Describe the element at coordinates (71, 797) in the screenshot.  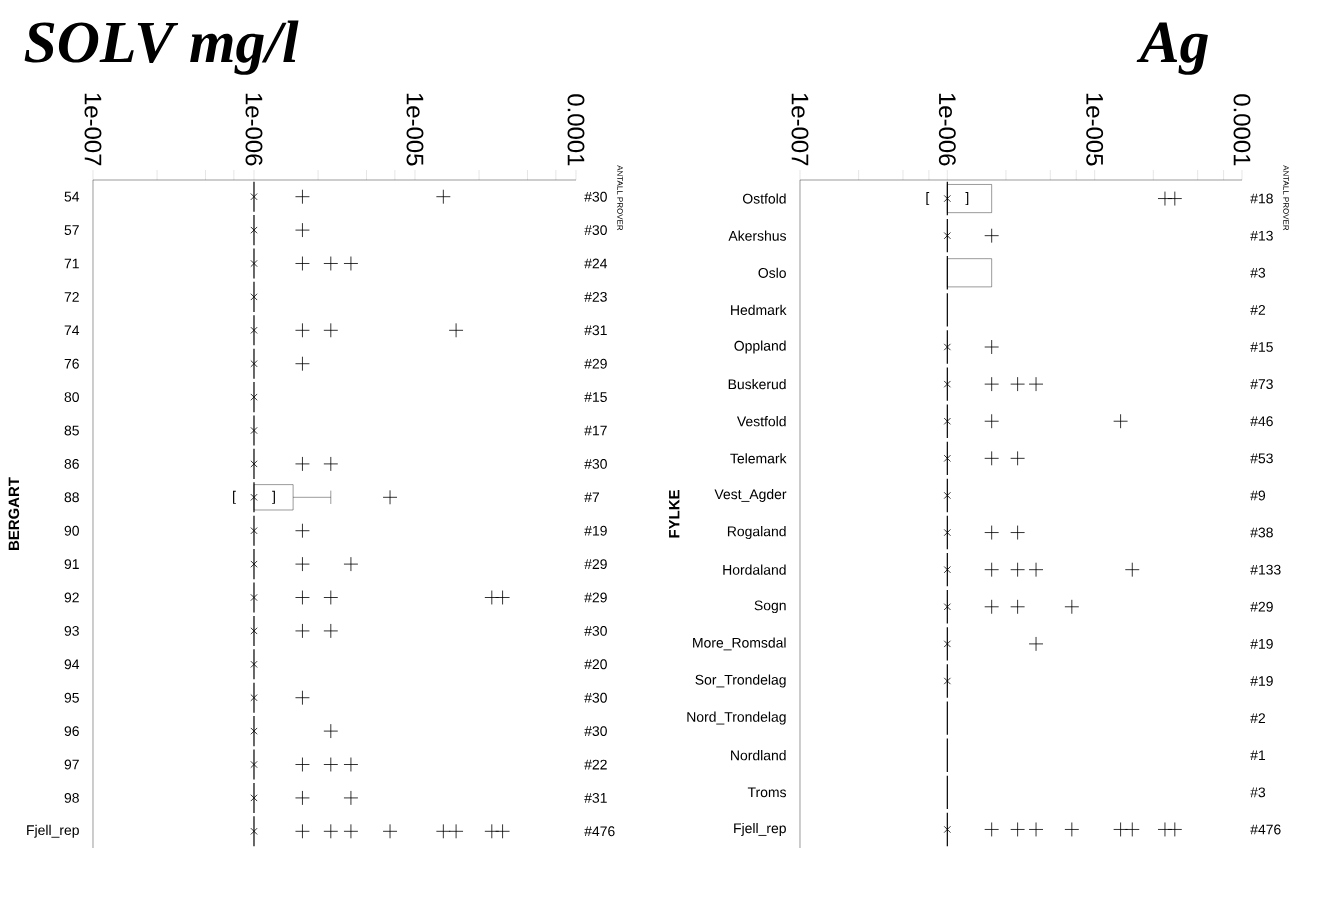
I see `y-tick-label: 98` at that location.